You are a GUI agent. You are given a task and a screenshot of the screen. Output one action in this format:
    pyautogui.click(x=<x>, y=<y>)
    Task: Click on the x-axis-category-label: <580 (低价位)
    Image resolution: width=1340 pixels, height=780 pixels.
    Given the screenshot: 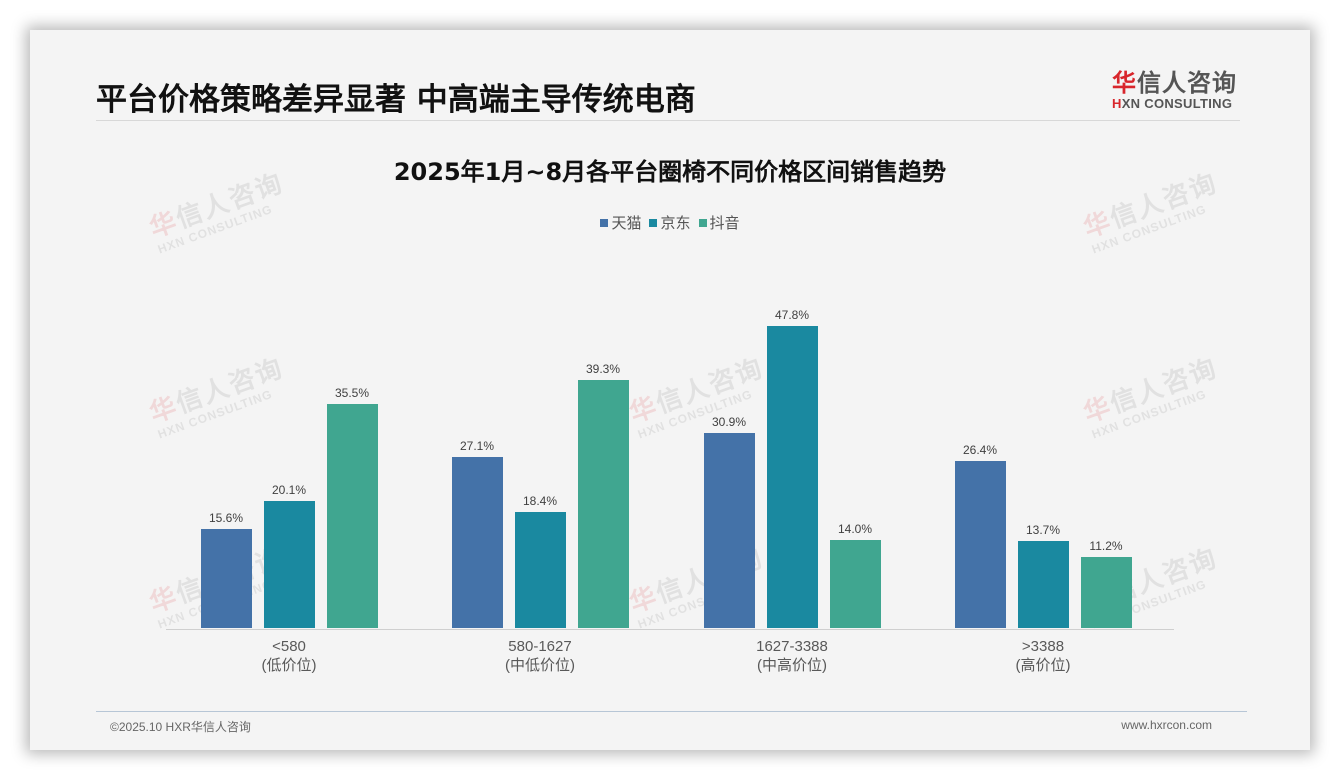 What is the action you would take?
    pyautogui.click(x=289, y=656)
    